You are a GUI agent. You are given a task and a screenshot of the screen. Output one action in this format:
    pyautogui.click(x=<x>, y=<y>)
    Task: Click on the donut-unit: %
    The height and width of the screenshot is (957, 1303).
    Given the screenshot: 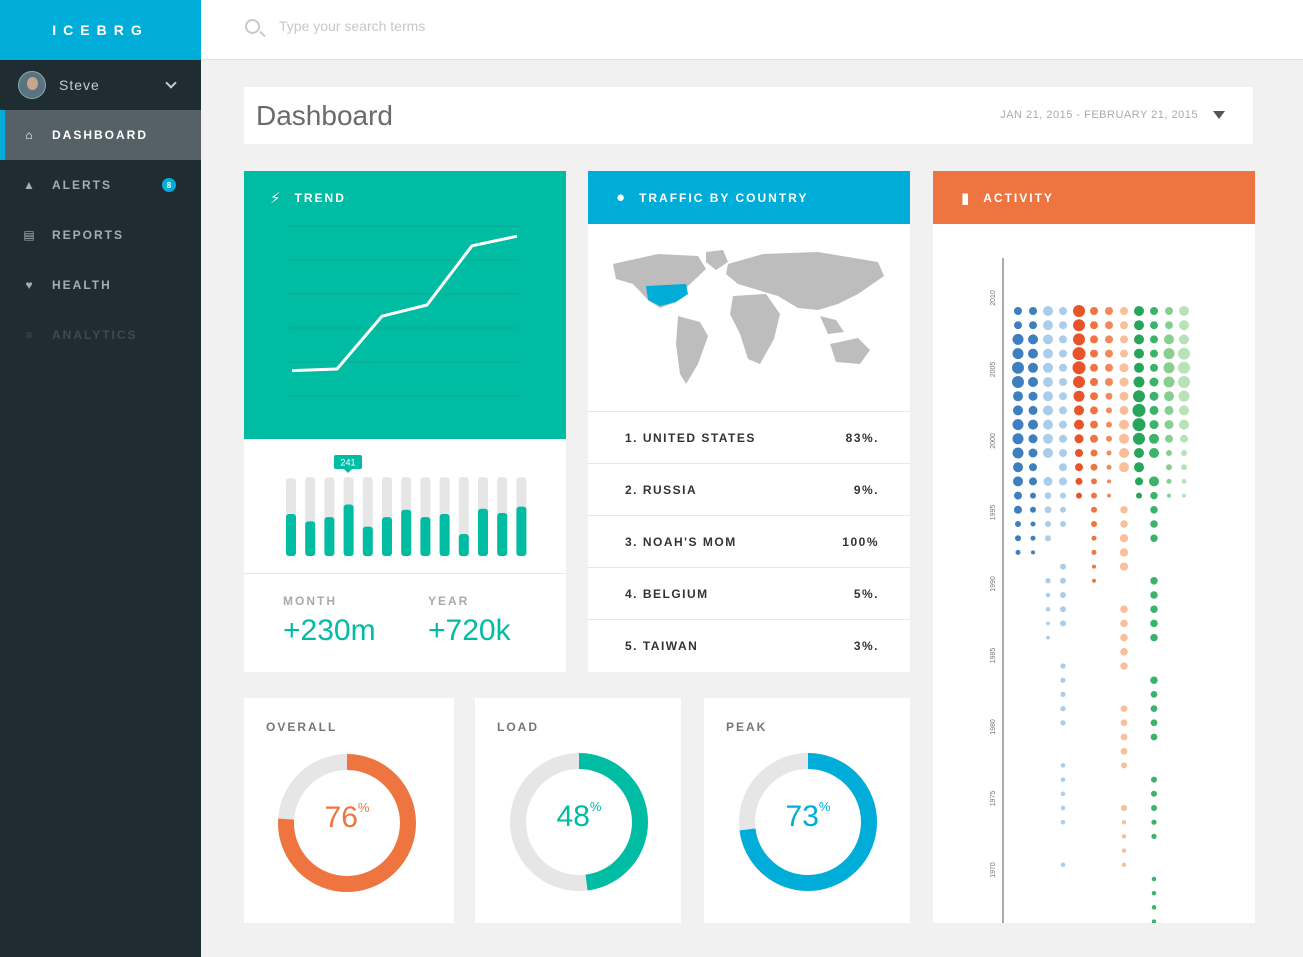 What is the action you would take?
    pyautogui.click(x=824, y=806)
    